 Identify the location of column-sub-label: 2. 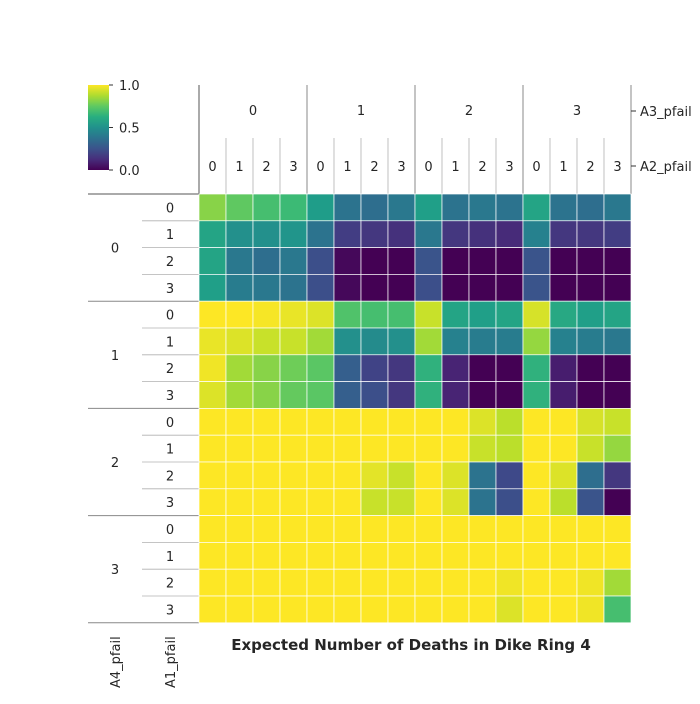
(482, 167).